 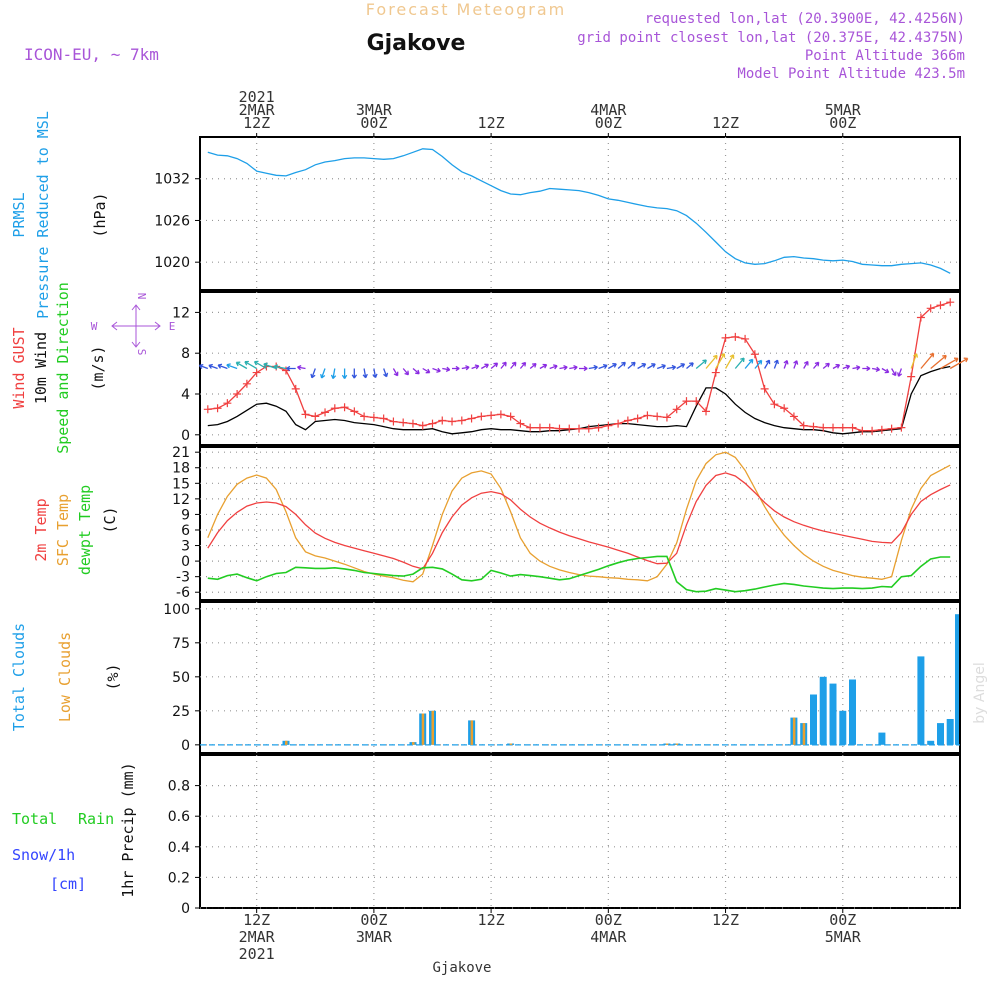 What do you see at coordinates (63, 530) in the screenshot?
I see `temp-label-sfc: SFC Temp` at bounding box center [63, 530].